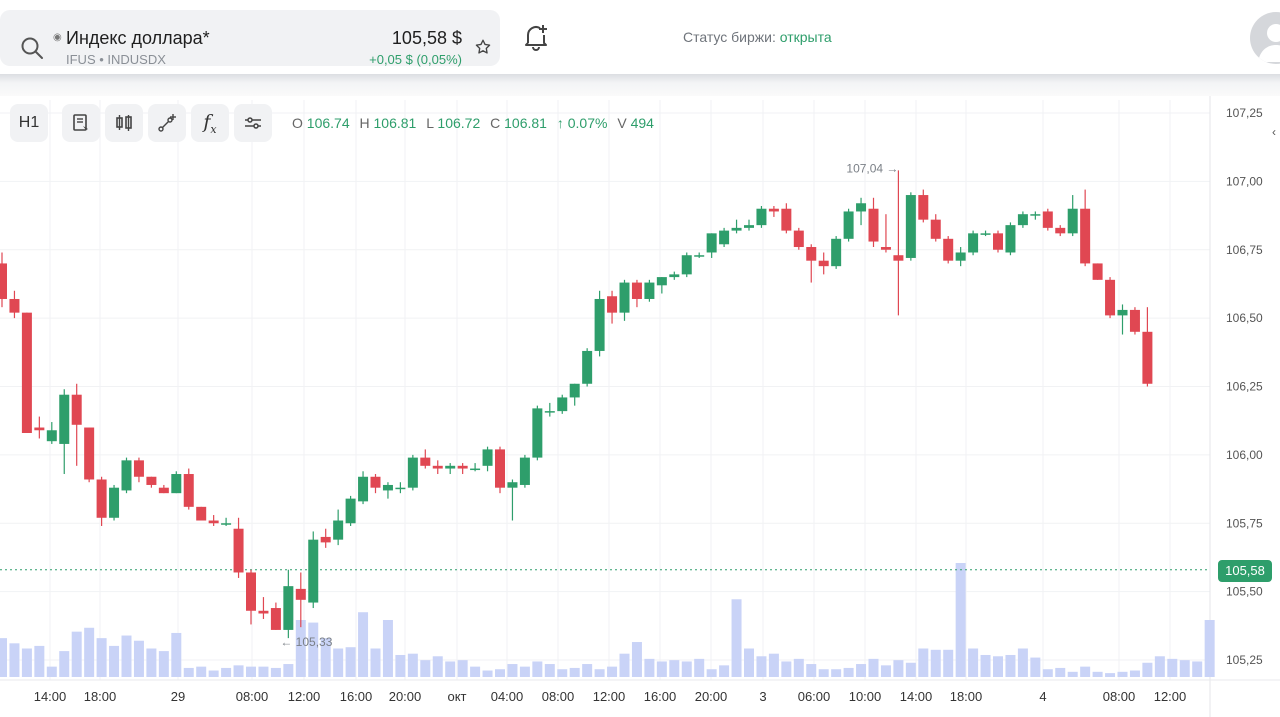 The width and height of the screenshot is (1280, 717). What do you see at coordinates (865, 696) in the screenshot?
I see `x-tick-label: 10:00` at bounding box center [865, 696].